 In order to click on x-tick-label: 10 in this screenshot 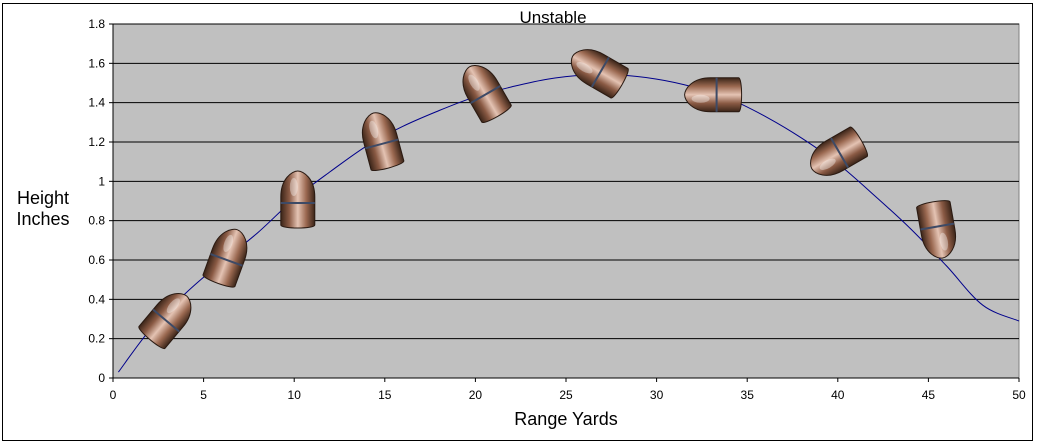, I will do `click(295, 395)`.